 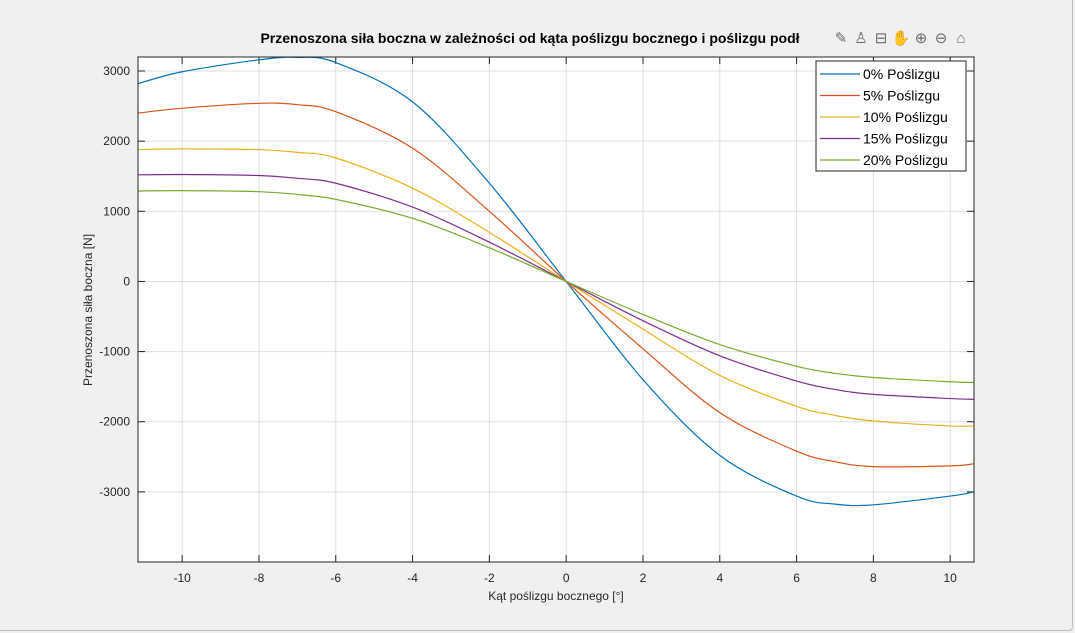 What do you see at coordinates (921, 38) in the screenshot?
I see `zoom-in-icon: ⊕` at bounding box center [921, 38].